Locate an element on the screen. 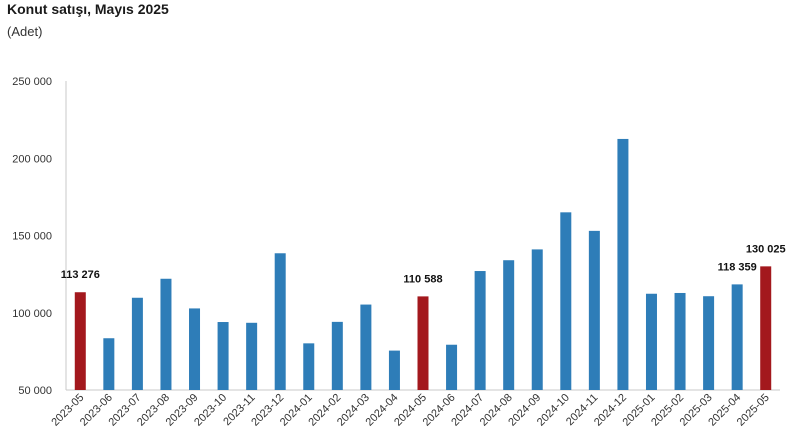 The height and width of the screenshot is (444, 794). data-label: 110 588 is located at coordinates (422, 279).